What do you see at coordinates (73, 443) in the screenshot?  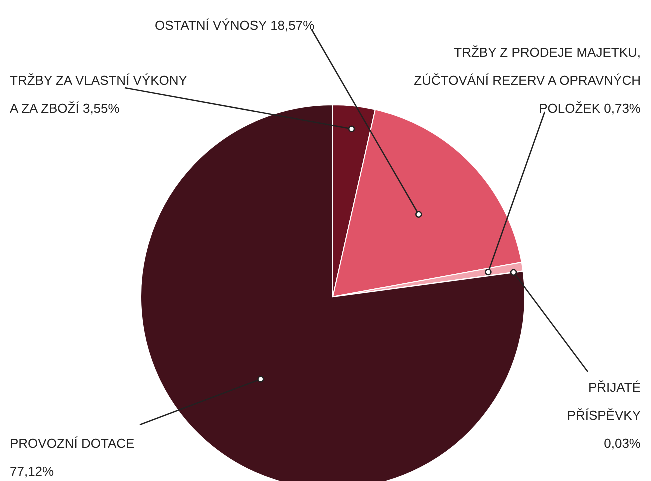 I see `slice-label: PROVOZNÍ DOTACE` at bounding box center [73, 443].